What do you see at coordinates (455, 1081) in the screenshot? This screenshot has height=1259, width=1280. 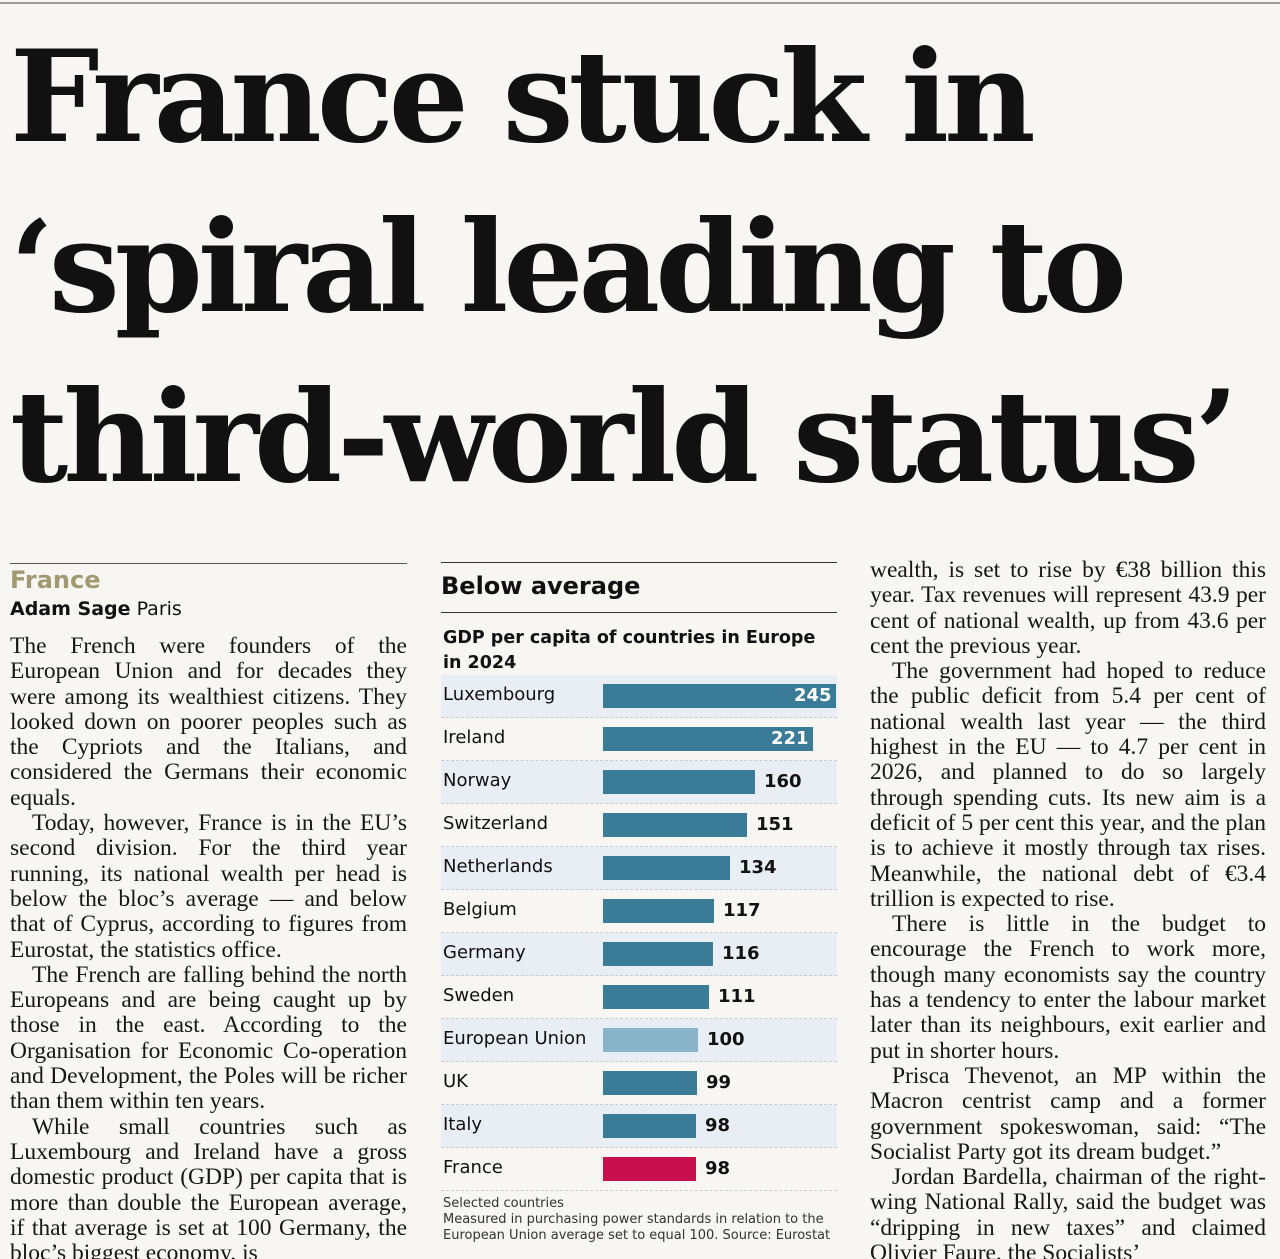 I see `bar-label: UK` at bounding box center [455, 1081].